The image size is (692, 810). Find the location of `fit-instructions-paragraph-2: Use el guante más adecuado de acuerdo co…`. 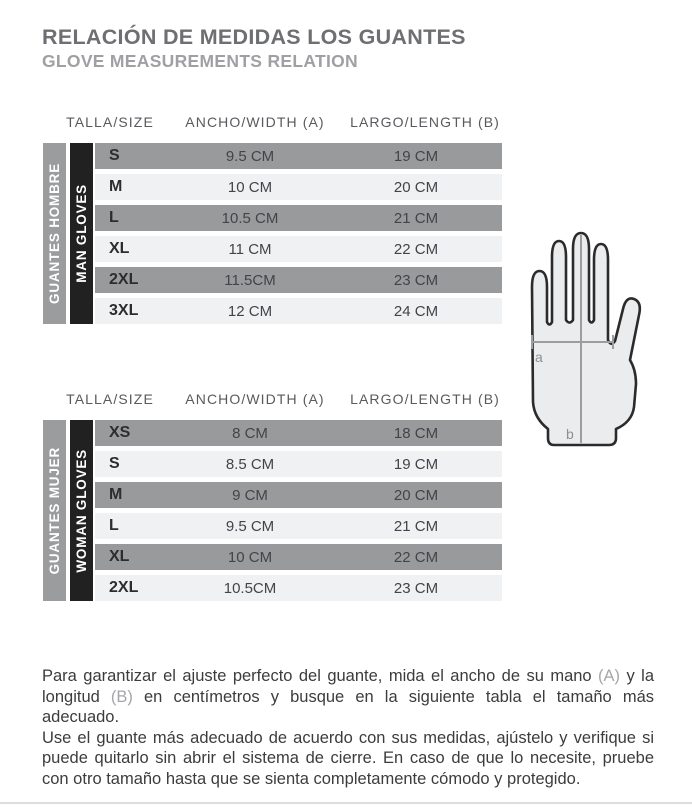

fit-instructions-paragraph-2: Use el guante más adecuado de acuerdo co… is located at coordinates (348, 758).